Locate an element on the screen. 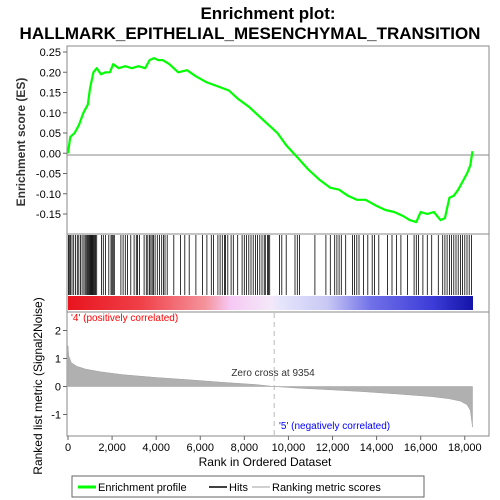 The width and height of the screenshot is (500, 500). hits-panel is located at coordinates (278, 273).